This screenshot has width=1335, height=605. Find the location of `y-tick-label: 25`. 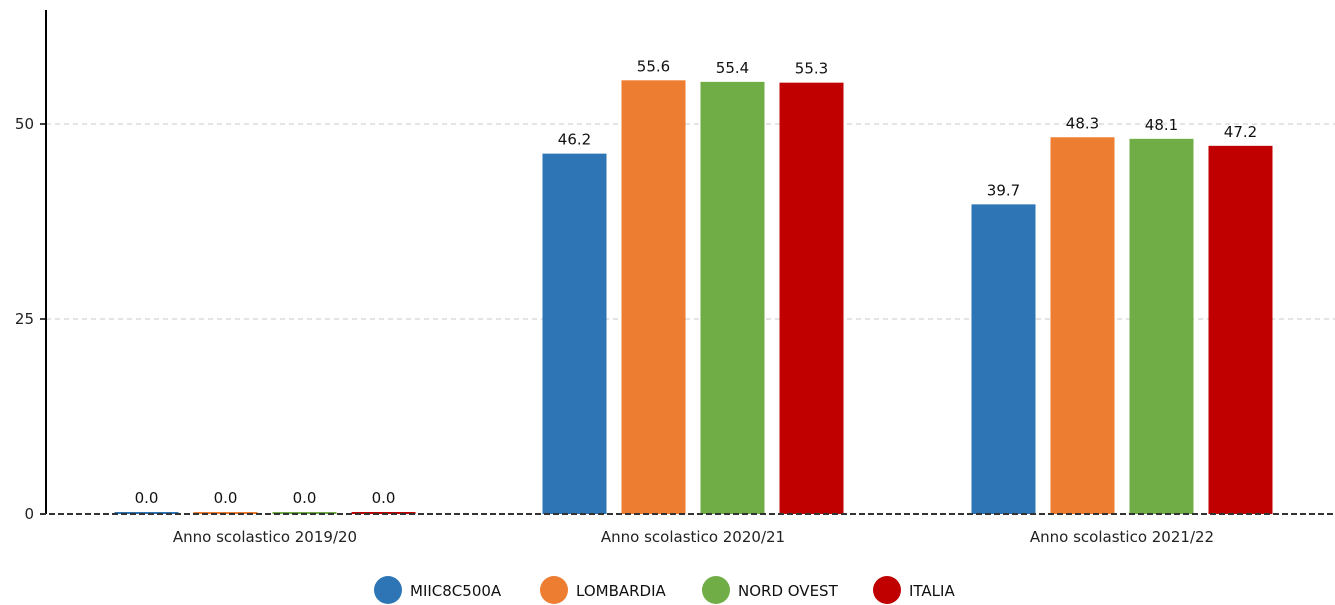

y-tick-label: 25 is located at coordinates (24, 319).